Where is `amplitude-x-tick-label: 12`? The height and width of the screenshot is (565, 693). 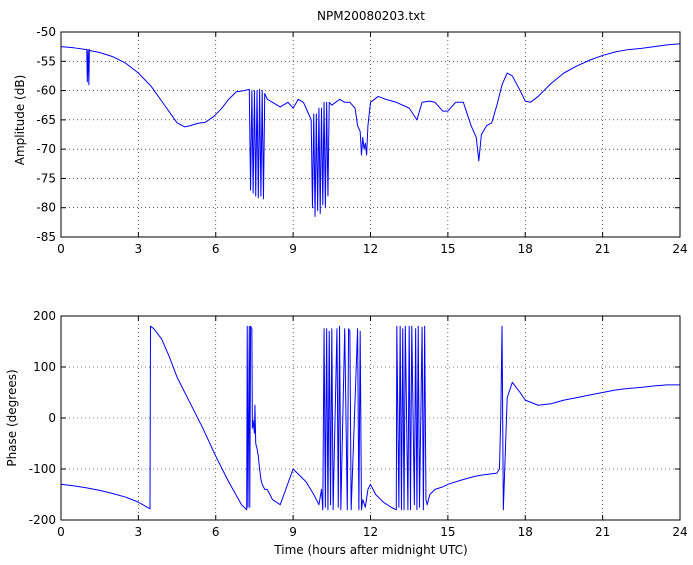
amplitude-x-tick-label: 12 is located at coordinates (370, 249).